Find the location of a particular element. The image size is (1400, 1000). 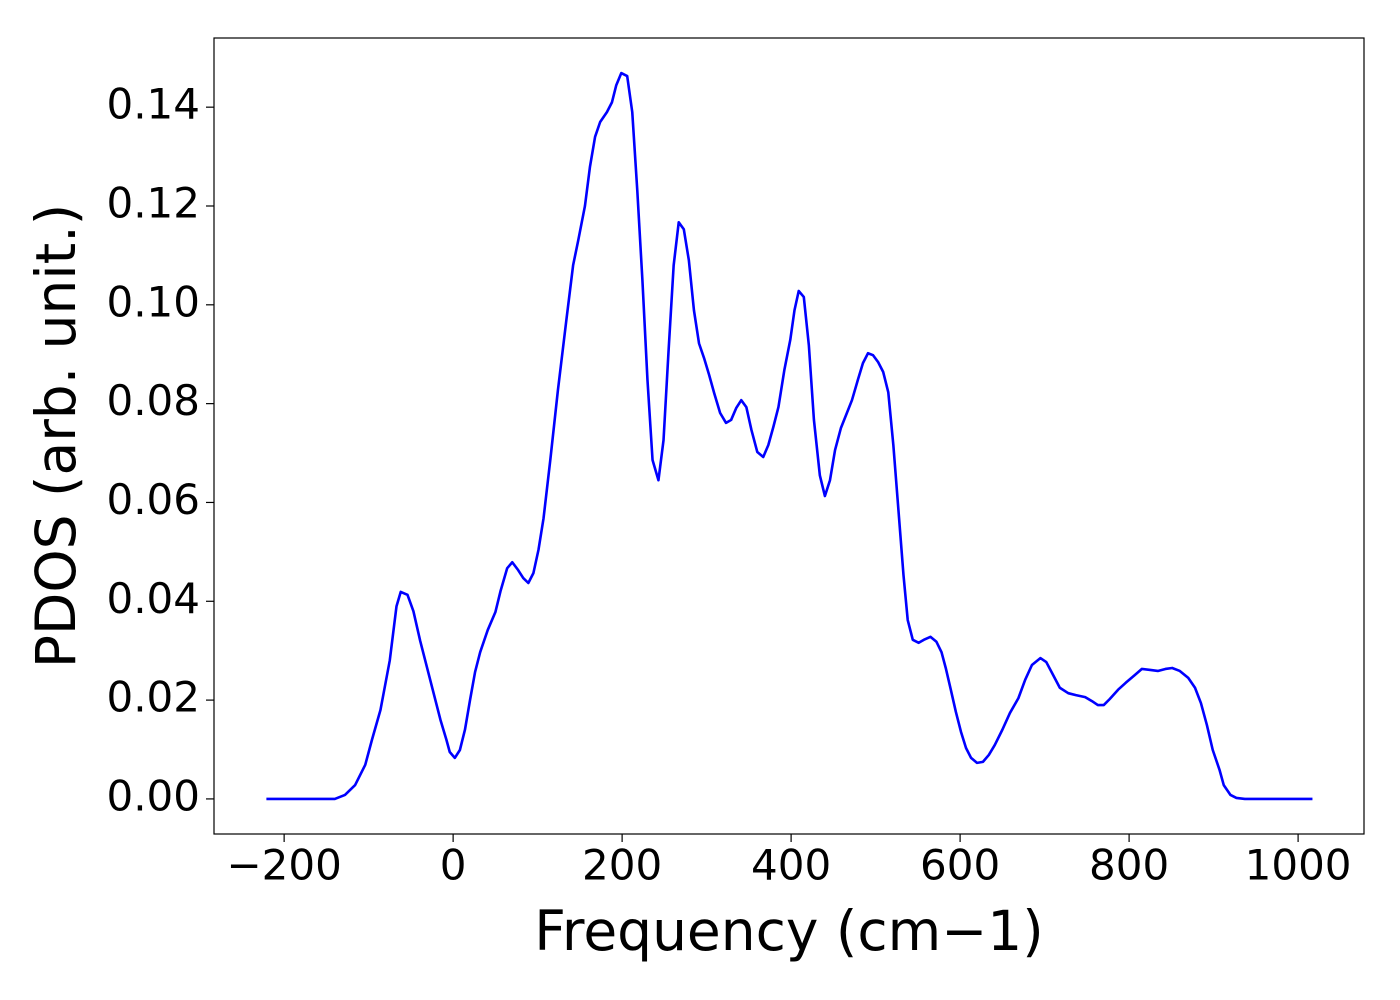

y-tick-label: 0.02 is located at coordinates (153, 697).